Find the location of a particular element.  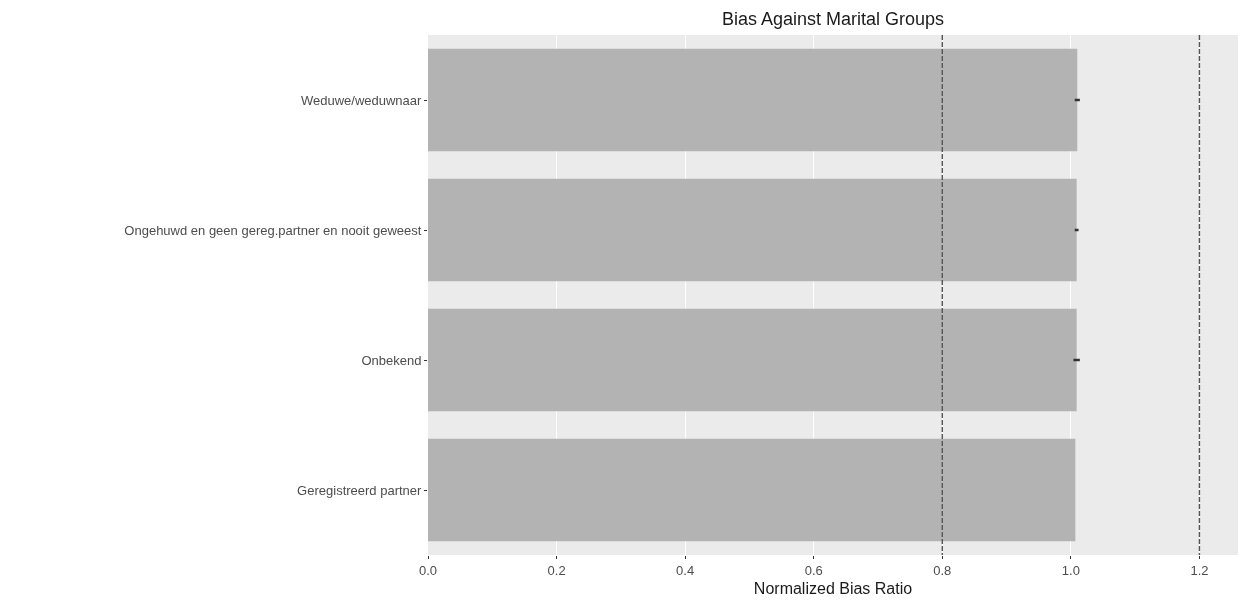

y-tick-label: Ongehuwd en geen gereg.partner en nooit geweest is located at coordinates (273, 230).